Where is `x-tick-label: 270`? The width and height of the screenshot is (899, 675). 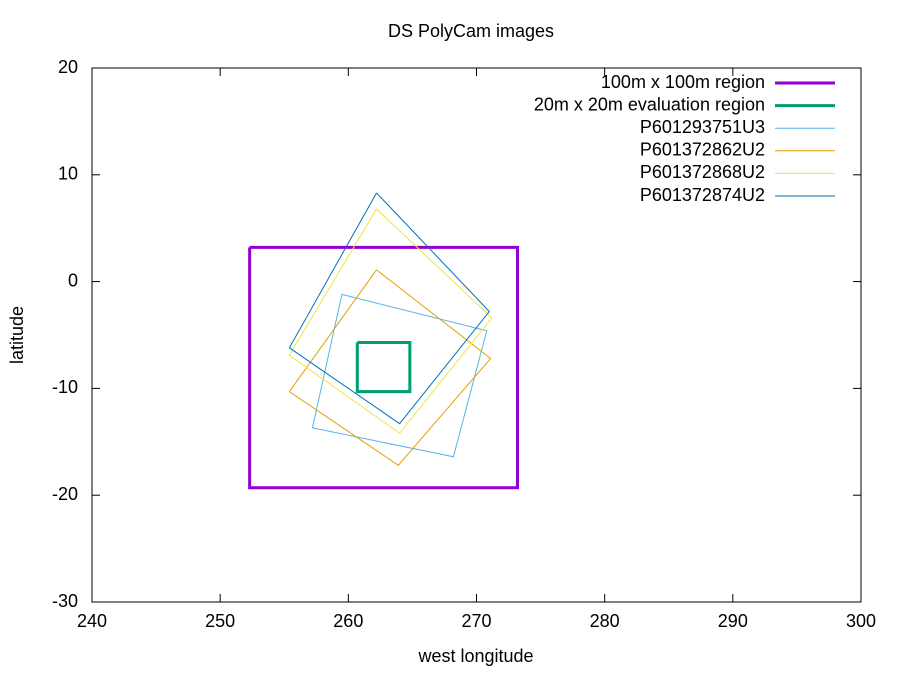
x-tick-label: 270 is located at coordinates (476, 621).